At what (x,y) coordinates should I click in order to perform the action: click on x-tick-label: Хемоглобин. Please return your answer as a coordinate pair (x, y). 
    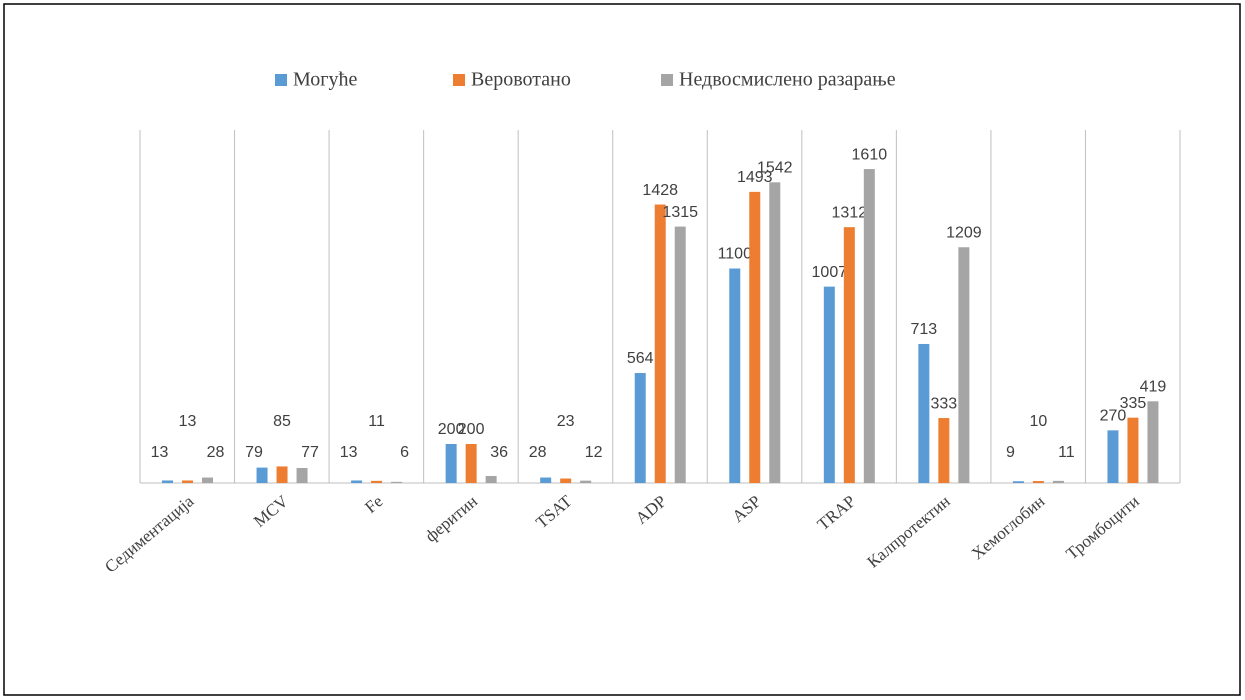
    Looking at the image, I should click on (1008, 528).